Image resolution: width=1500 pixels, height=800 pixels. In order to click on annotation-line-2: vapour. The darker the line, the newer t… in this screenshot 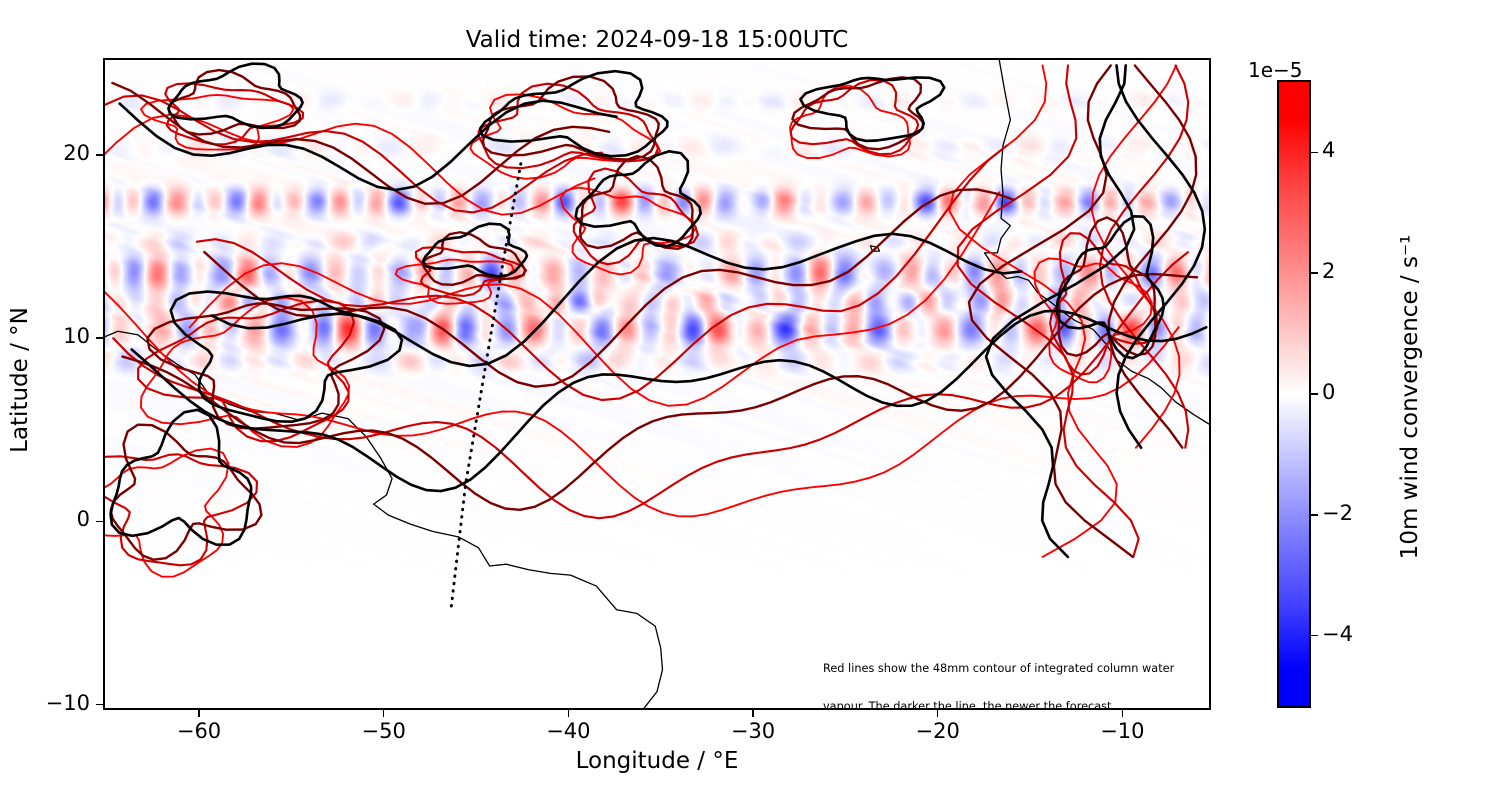, I will do `click(969, 704)`.